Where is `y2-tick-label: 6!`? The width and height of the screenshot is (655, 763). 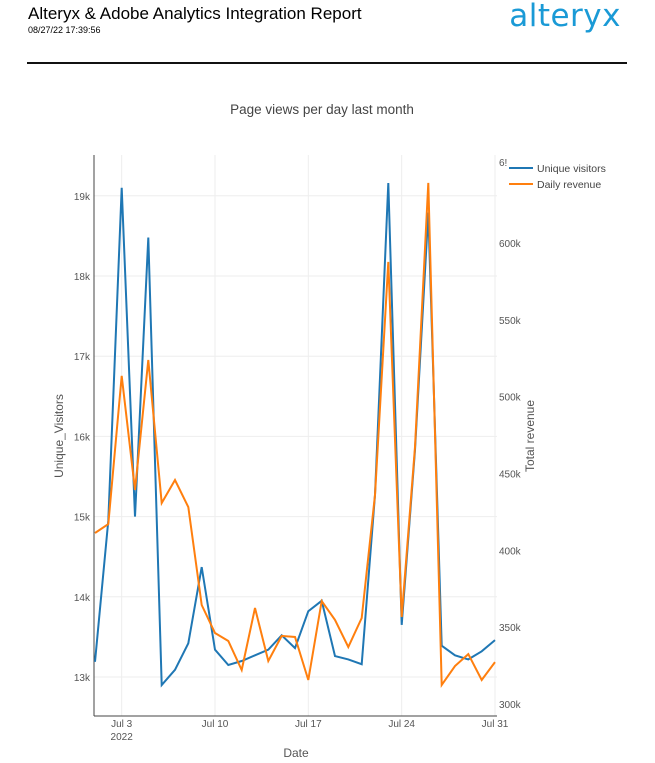 y2-tick-label: 6! is located at coordinates (503, 163).